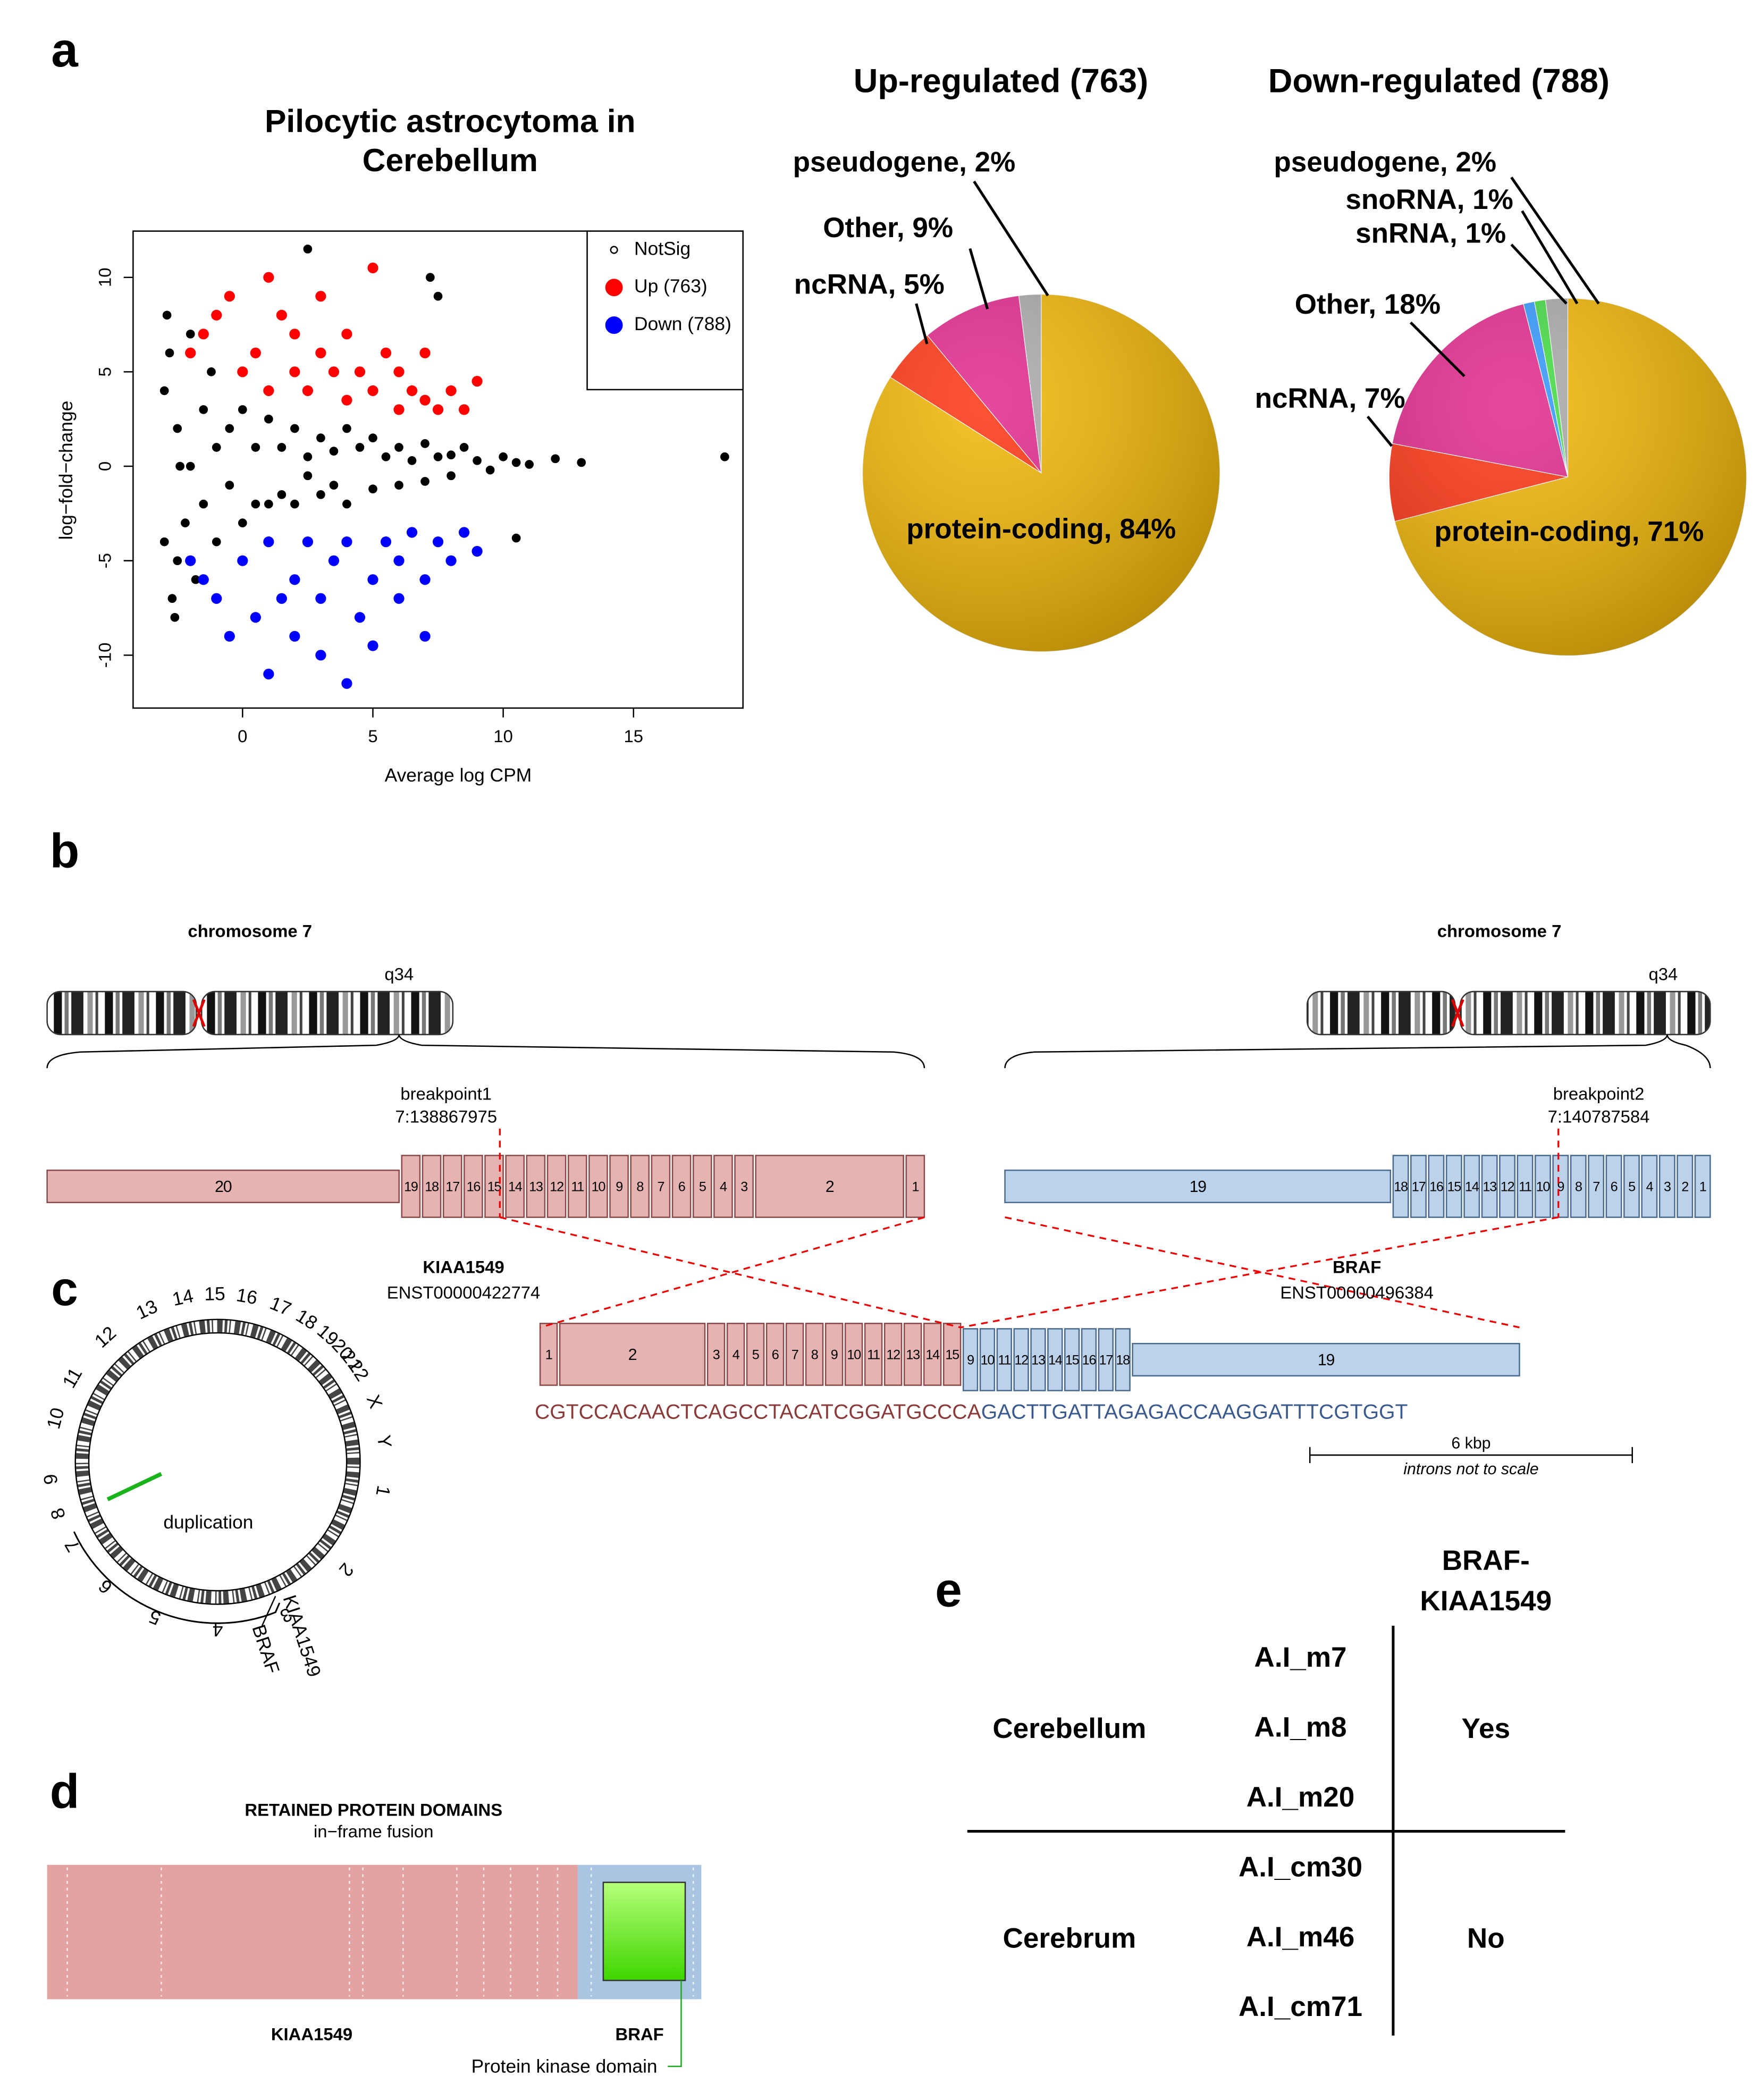 Image resolution: width=1760 pixels, height=2100 pixels. Describe the element at coordinates (830, 1187) in the screenshot. I see `exon-label: 2` at that location.